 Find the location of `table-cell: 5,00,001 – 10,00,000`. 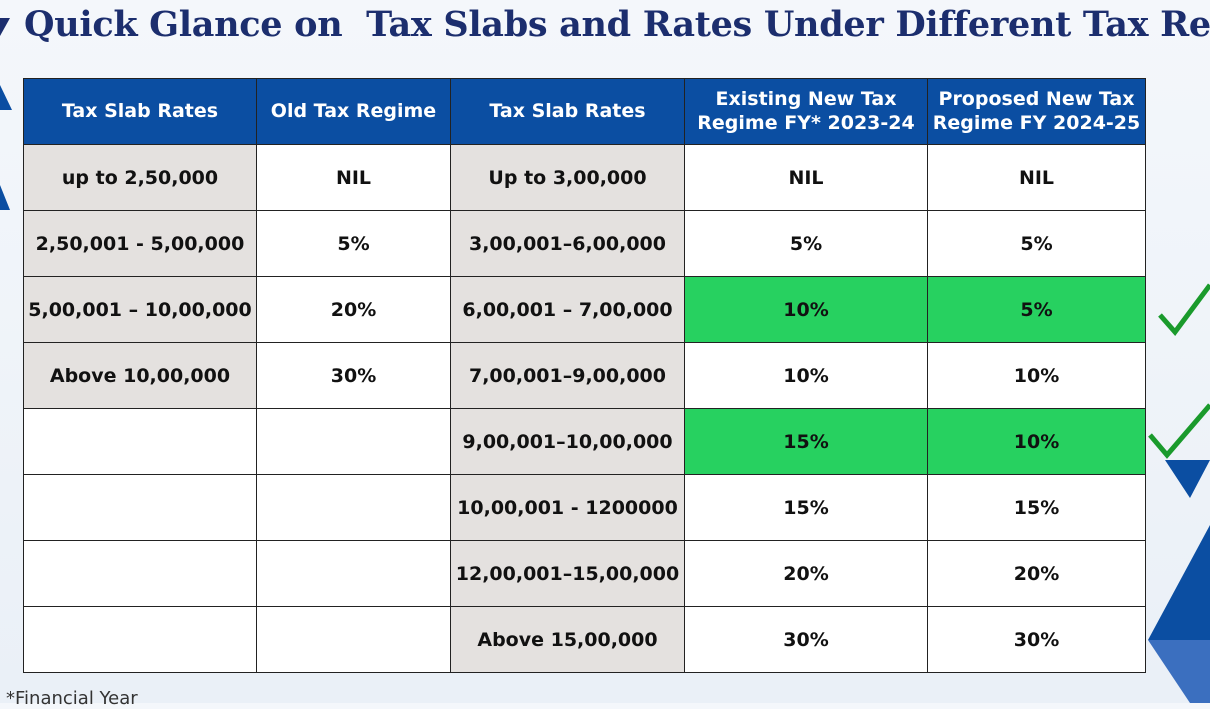

table-cell: 5,00,001 – 10,00,000 is located at coordinates (140, 309).